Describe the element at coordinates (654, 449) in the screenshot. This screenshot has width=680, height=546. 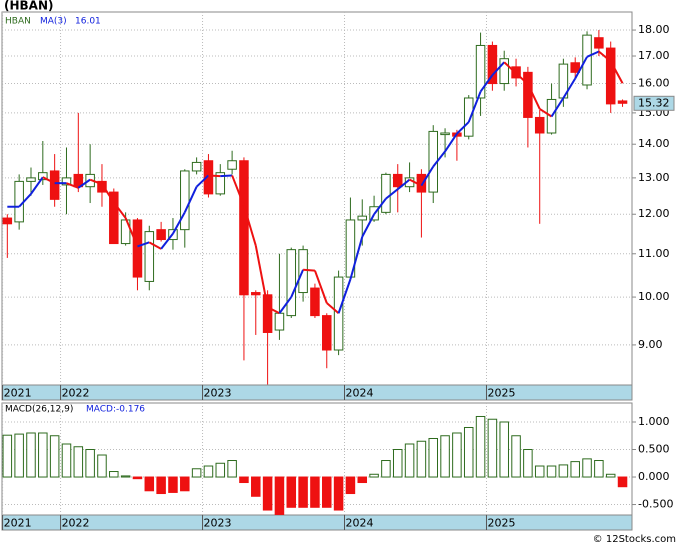
I see `y-tick-label: 0.500` at that location.